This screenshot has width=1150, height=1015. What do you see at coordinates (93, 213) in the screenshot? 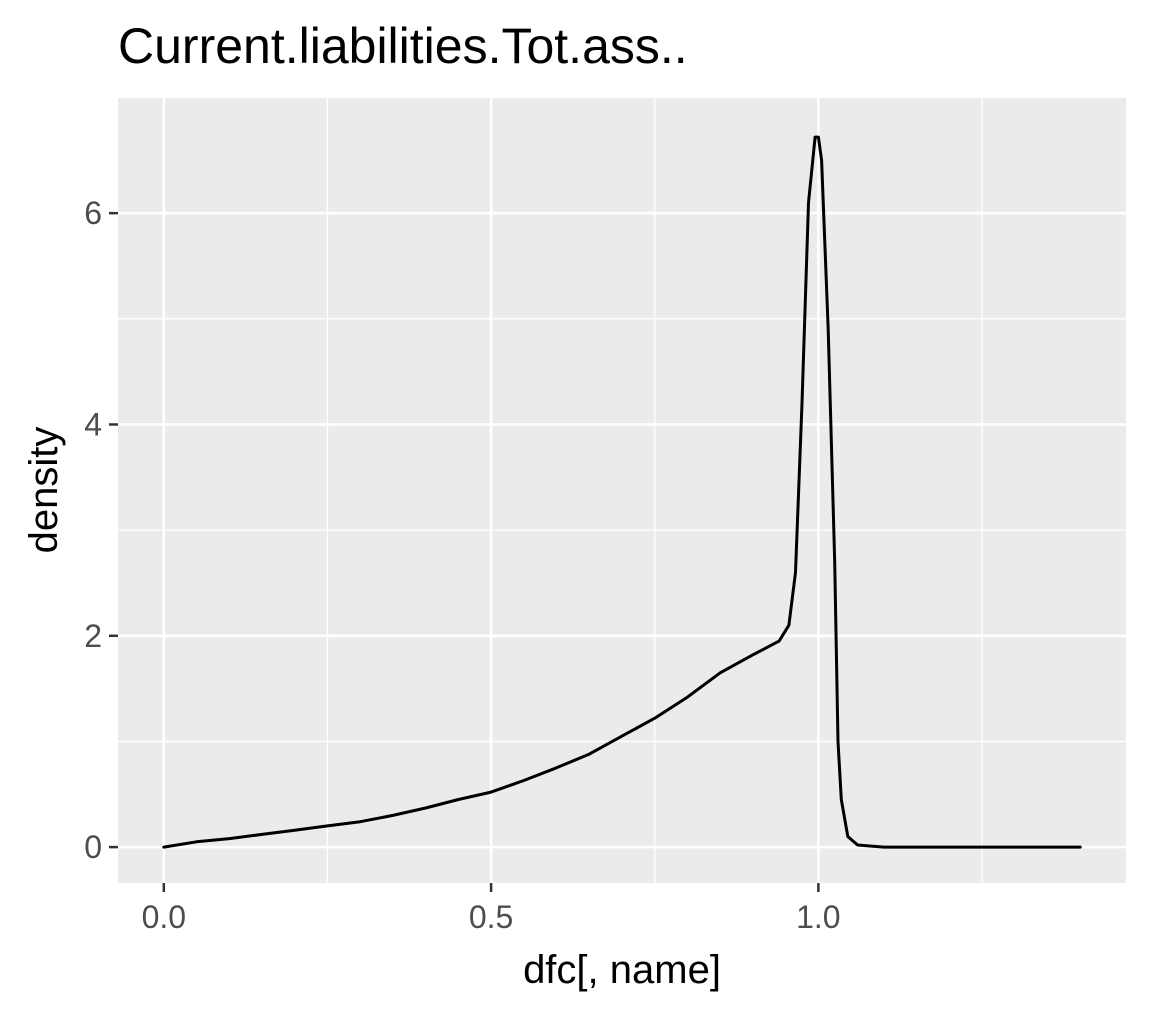
I see `y-tick-label-3: 6` at bounding box center [93, 213].